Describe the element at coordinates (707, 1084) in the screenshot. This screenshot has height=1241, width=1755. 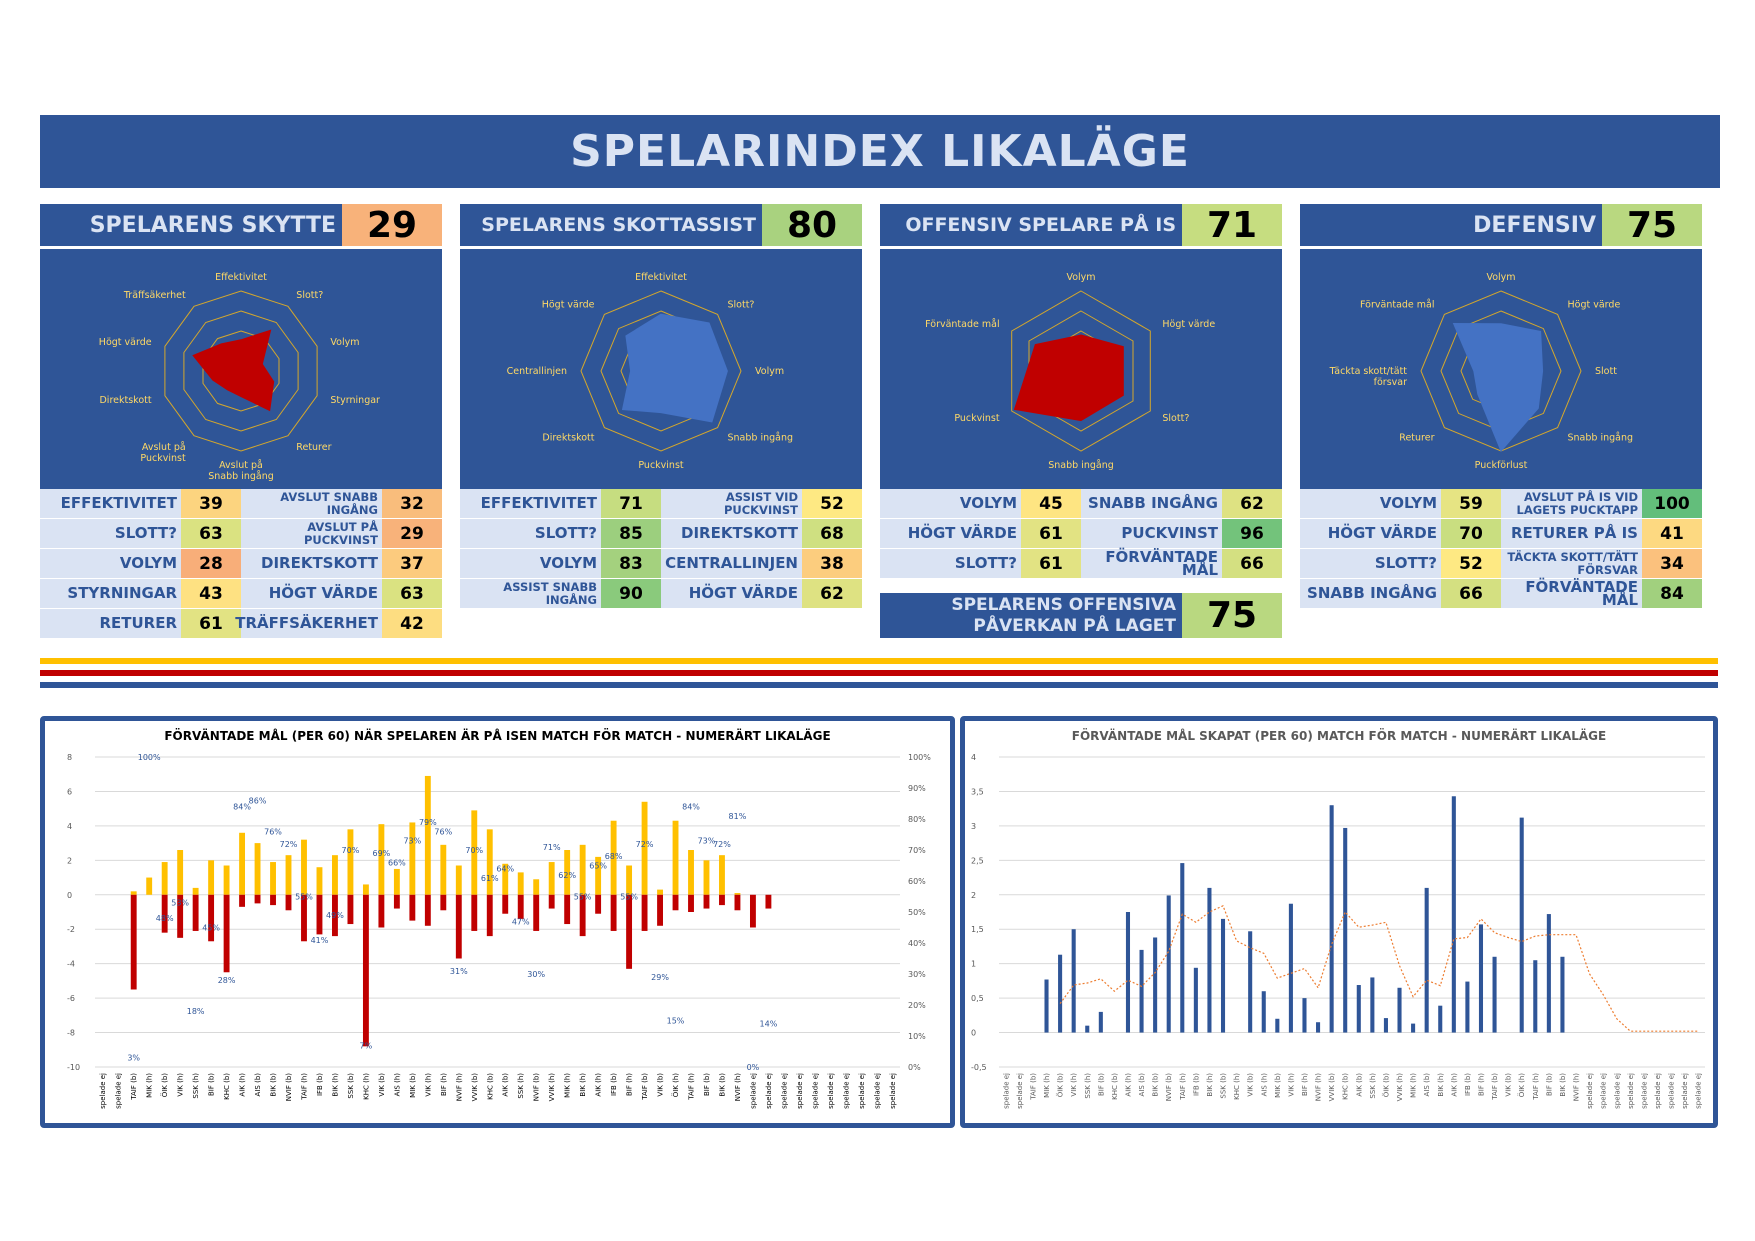
I see `x-tick-label: BIF (b)` at that location.